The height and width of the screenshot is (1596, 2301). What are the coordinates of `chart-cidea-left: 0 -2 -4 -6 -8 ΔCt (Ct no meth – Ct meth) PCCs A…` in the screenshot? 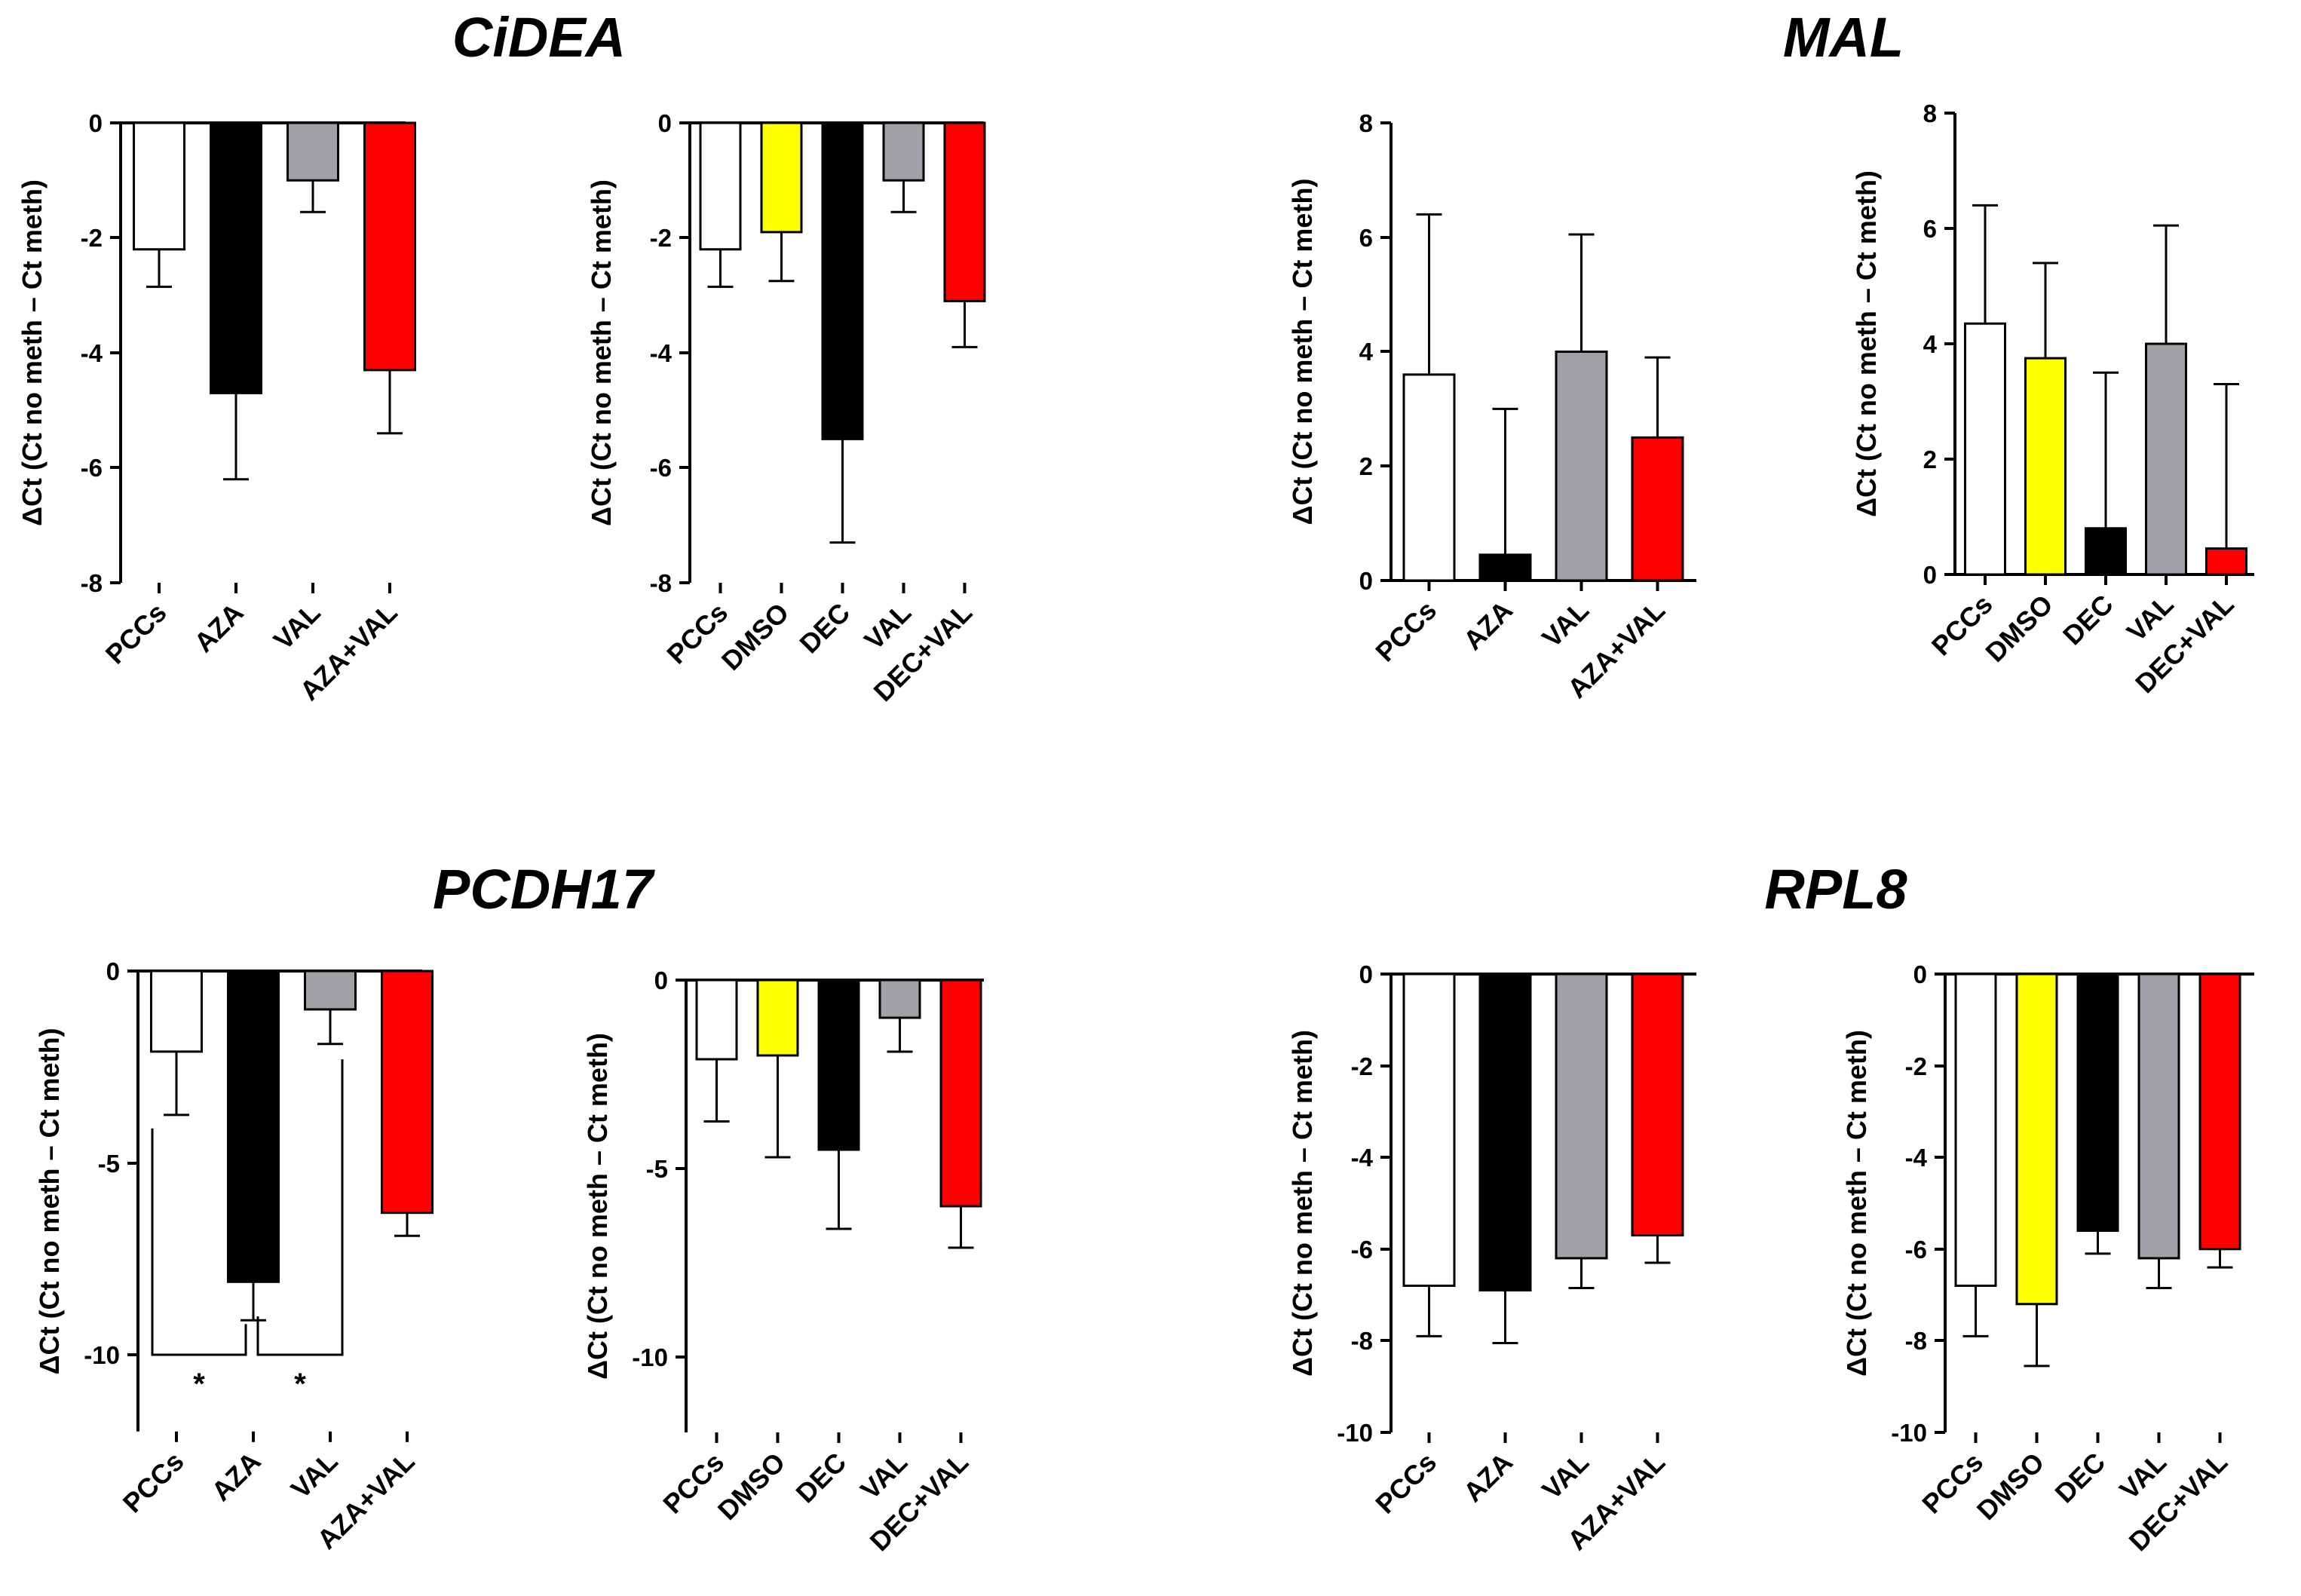 It's located at (216, 407).